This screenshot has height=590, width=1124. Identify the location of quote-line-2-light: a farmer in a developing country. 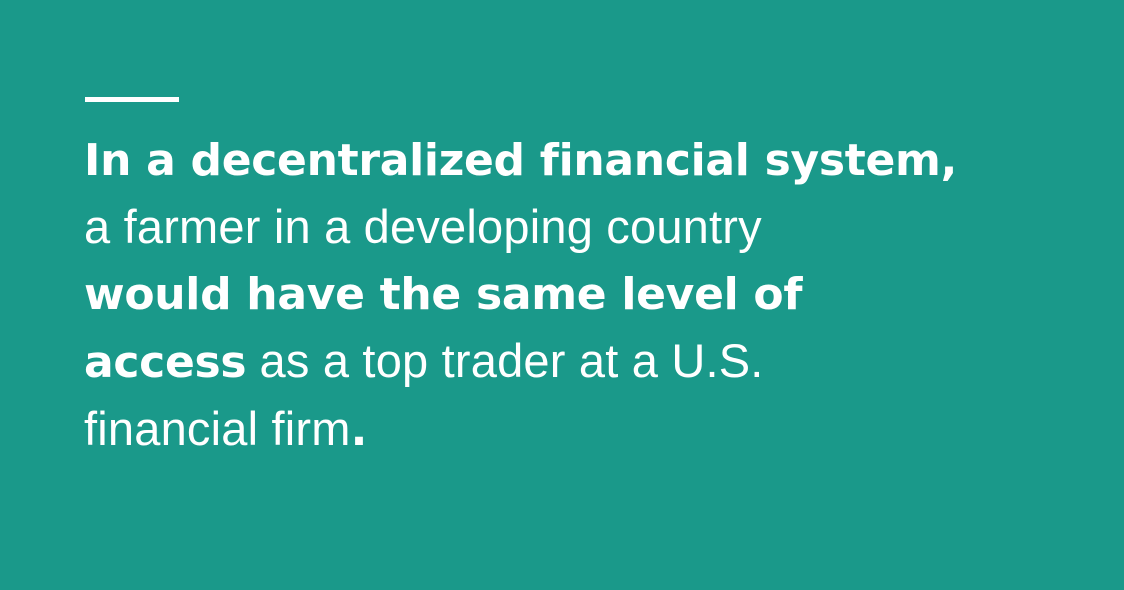
(423, 226).